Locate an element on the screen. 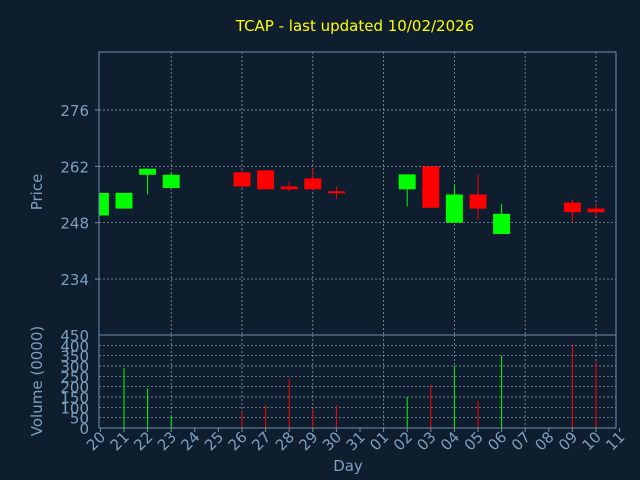 The height and width of the screenshot is (480, 640). x-tick-label: 27 is located at coordinates (261, 441).